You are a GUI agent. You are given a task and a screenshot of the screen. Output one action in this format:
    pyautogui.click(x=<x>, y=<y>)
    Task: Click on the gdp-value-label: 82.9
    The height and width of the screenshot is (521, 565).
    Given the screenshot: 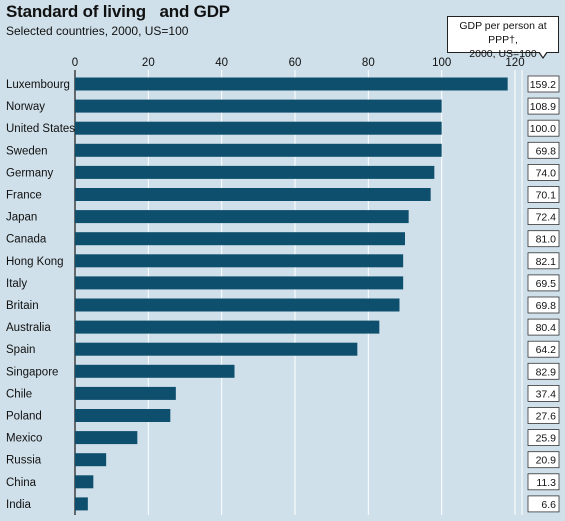 What is the action you would take?
    pyautogui.click(x=546, y=372)
    